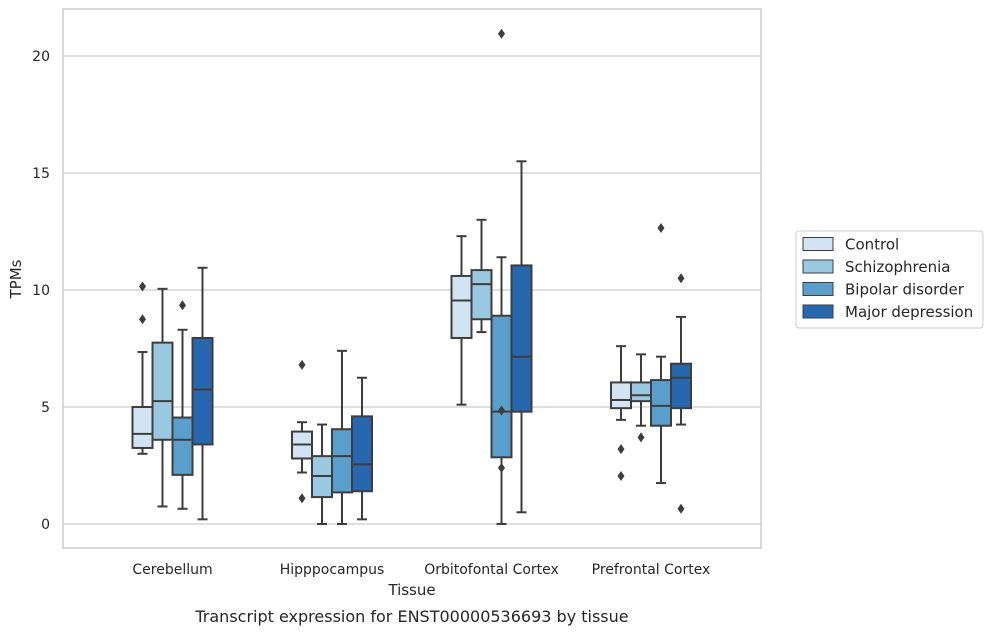 This screenshot has width=993, height=634. What do you see at coordinates (491, 570) in the screenshot?
I see `x-tick-label: Orbitofontal Cortex` at bounding box center [491, 570].